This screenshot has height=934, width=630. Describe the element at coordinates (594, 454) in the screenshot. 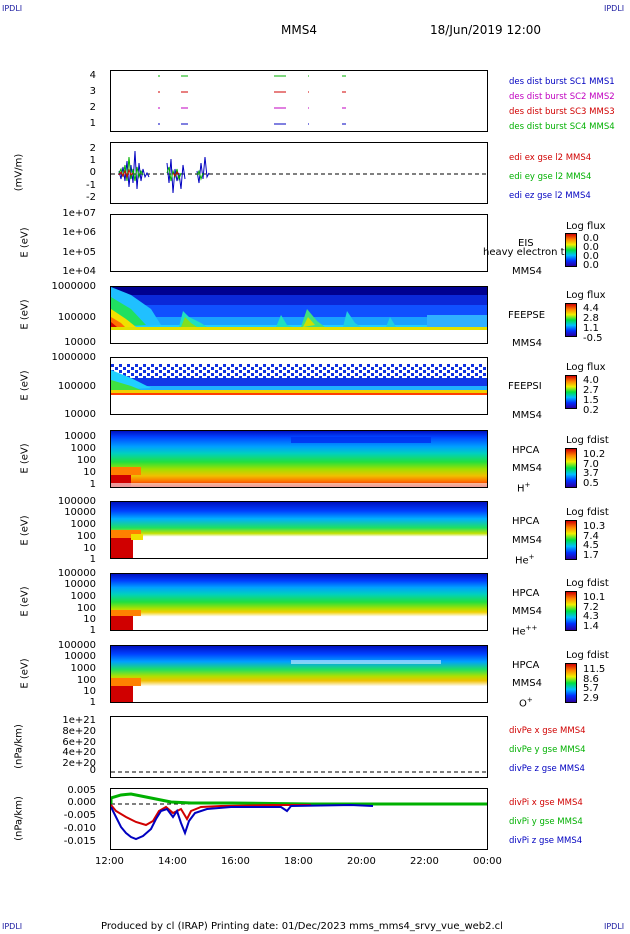

I see `hpca-h-cb-tick: 10.2` at that location.